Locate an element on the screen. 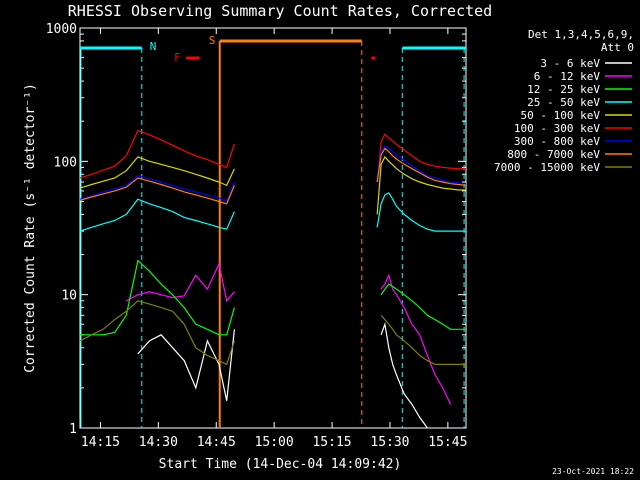 This screenshot has height=480, width=640. legend-entry: 100 - 300 keV is located at coordinates (557, 128).